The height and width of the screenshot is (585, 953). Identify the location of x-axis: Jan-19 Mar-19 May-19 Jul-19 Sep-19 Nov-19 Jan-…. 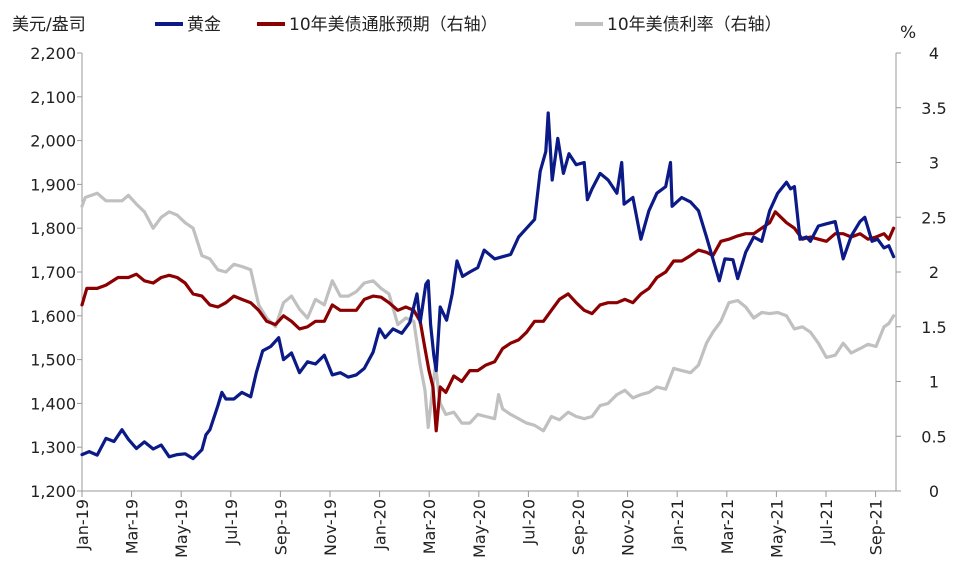
(484, 524).